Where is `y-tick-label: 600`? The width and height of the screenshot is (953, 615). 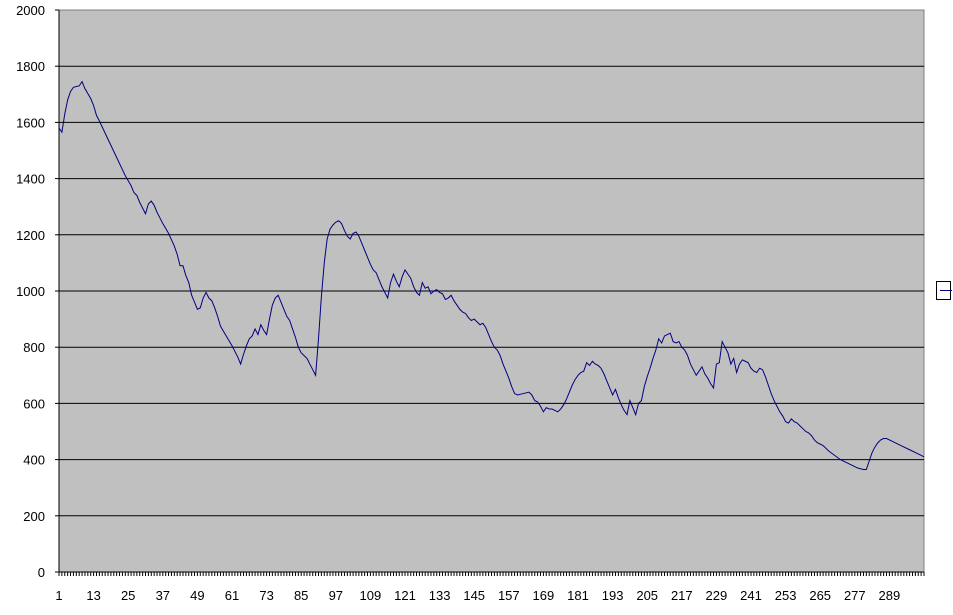
y-tick-label: 600 is located at coordinates (34, 403).